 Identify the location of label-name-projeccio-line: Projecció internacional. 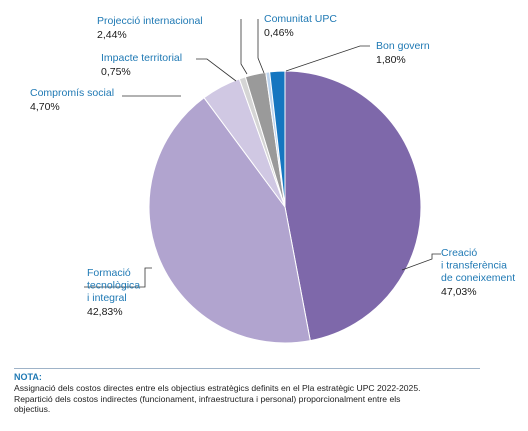
(150, 21).